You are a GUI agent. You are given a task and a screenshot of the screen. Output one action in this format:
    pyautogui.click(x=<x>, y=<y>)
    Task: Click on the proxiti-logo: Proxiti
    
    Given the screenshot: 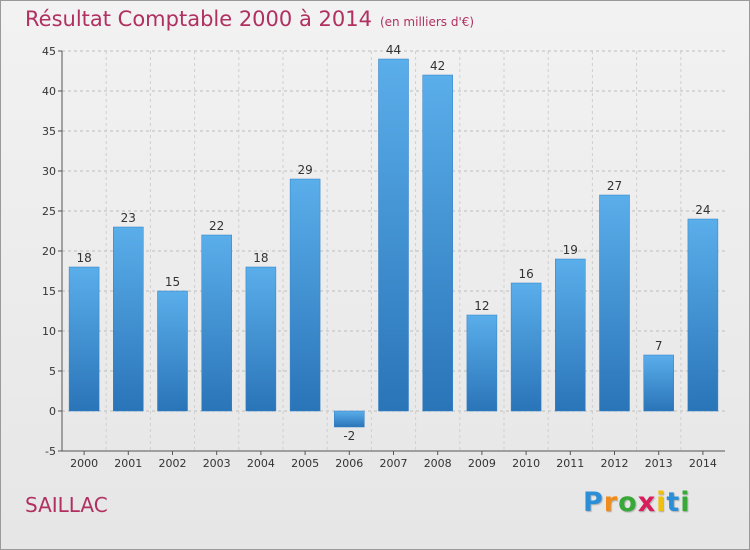 What is the action you would take?
    pyautogui.click(x=637, y=502)
    